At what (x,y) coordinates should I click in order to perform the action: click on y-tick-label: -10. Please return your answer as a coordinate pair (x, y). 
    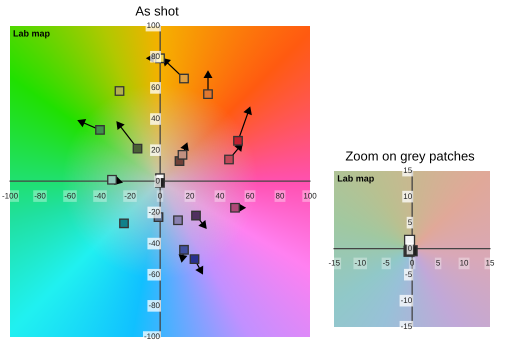
    Looking at the image, I should click on (406, 300).